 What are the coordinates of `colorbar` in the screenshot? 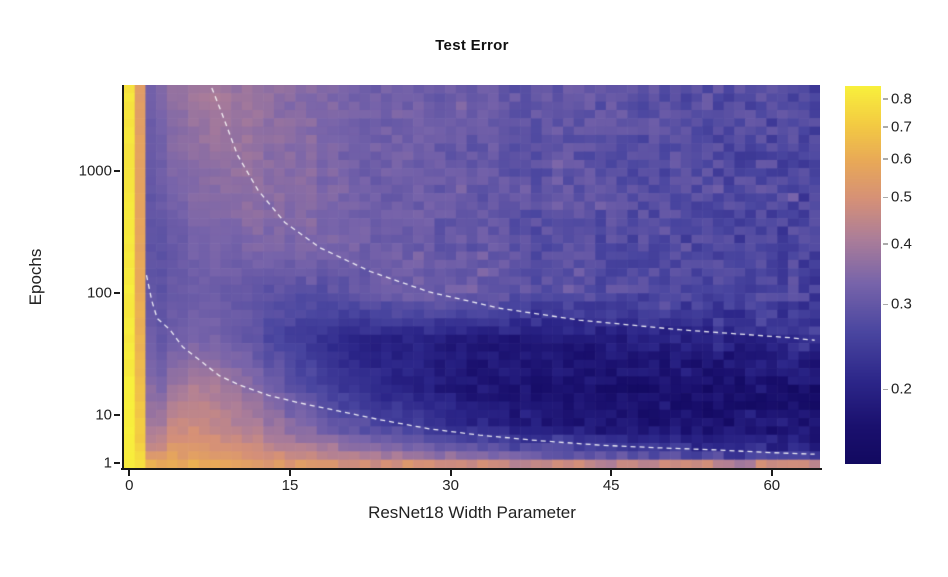 It's located at (863, 275).